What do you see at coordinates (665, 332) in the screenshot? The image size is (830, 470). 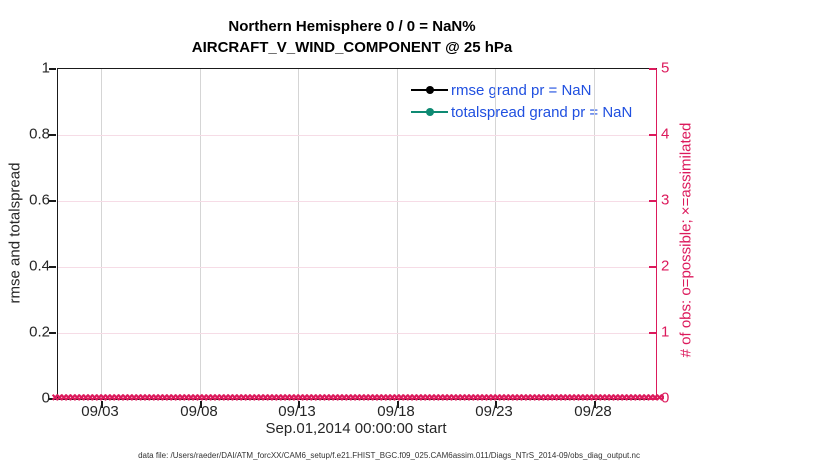 I see `y-tick-label-right: 1` at bounding box center [665, 332].